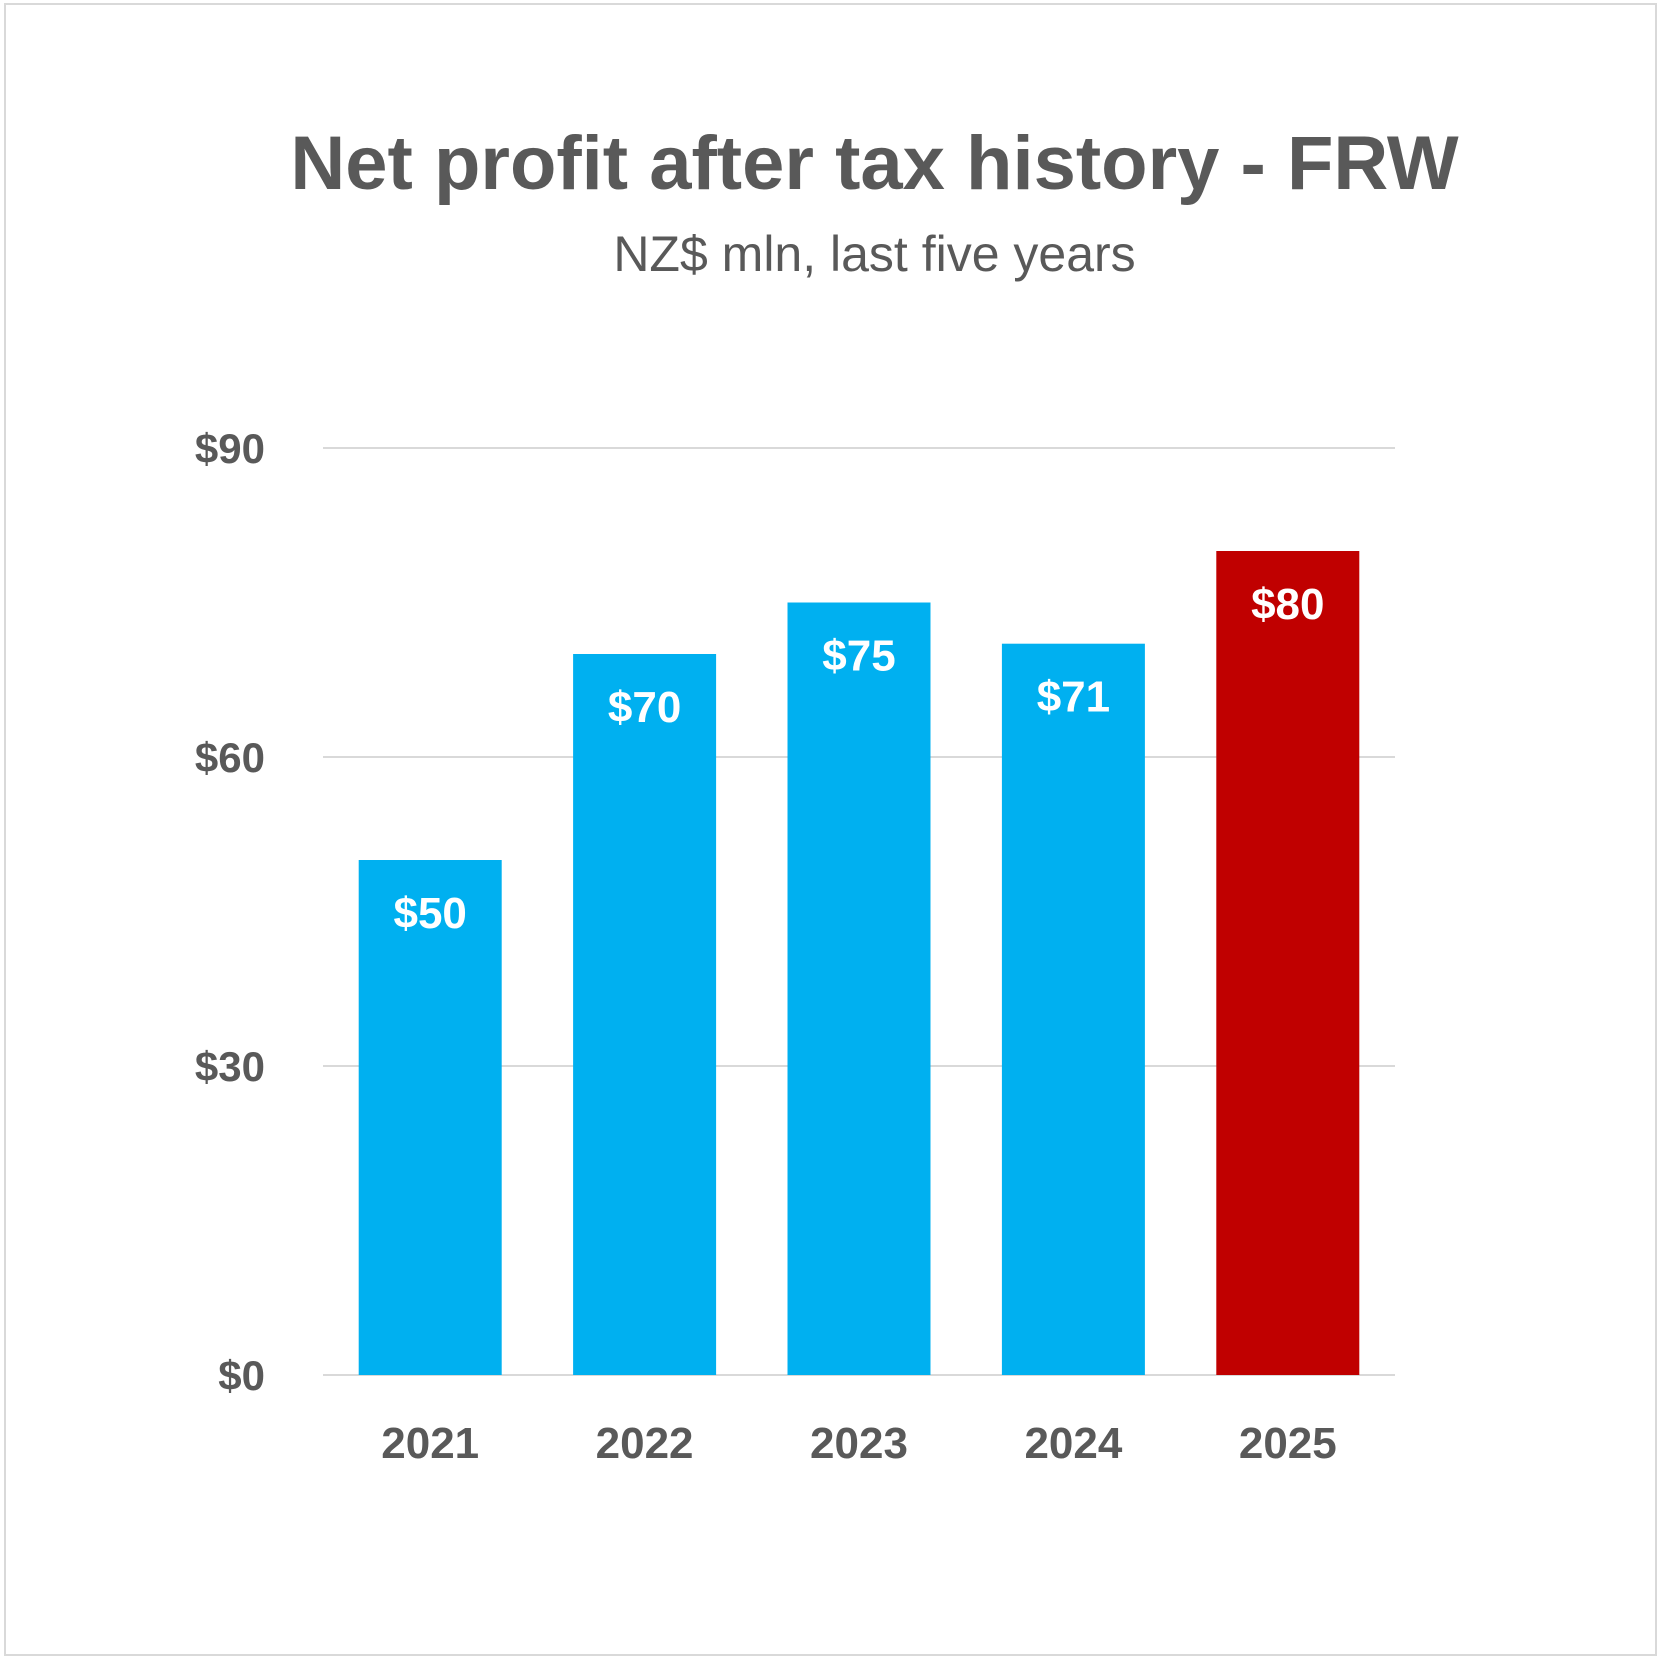 This screenshot has height=1663, width=1663. I want to click on y-tick-label: $90, so click(230, 448).